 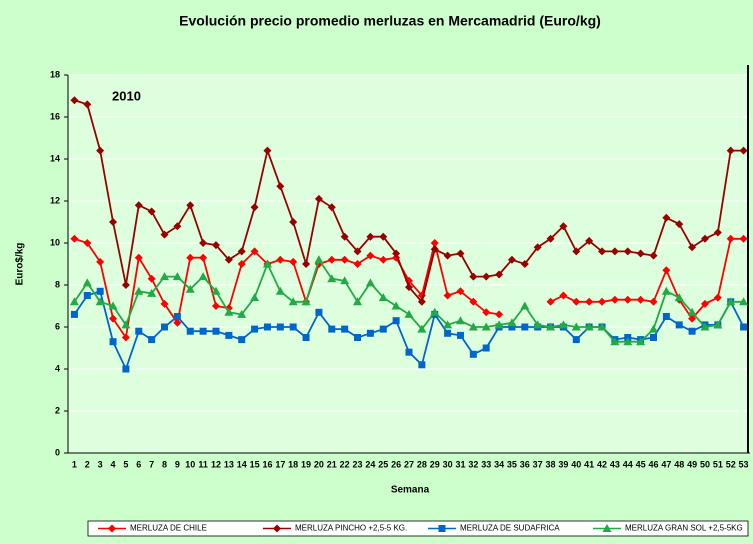 I want to click on x-tick-label: 53, so click(x=744, y=464).